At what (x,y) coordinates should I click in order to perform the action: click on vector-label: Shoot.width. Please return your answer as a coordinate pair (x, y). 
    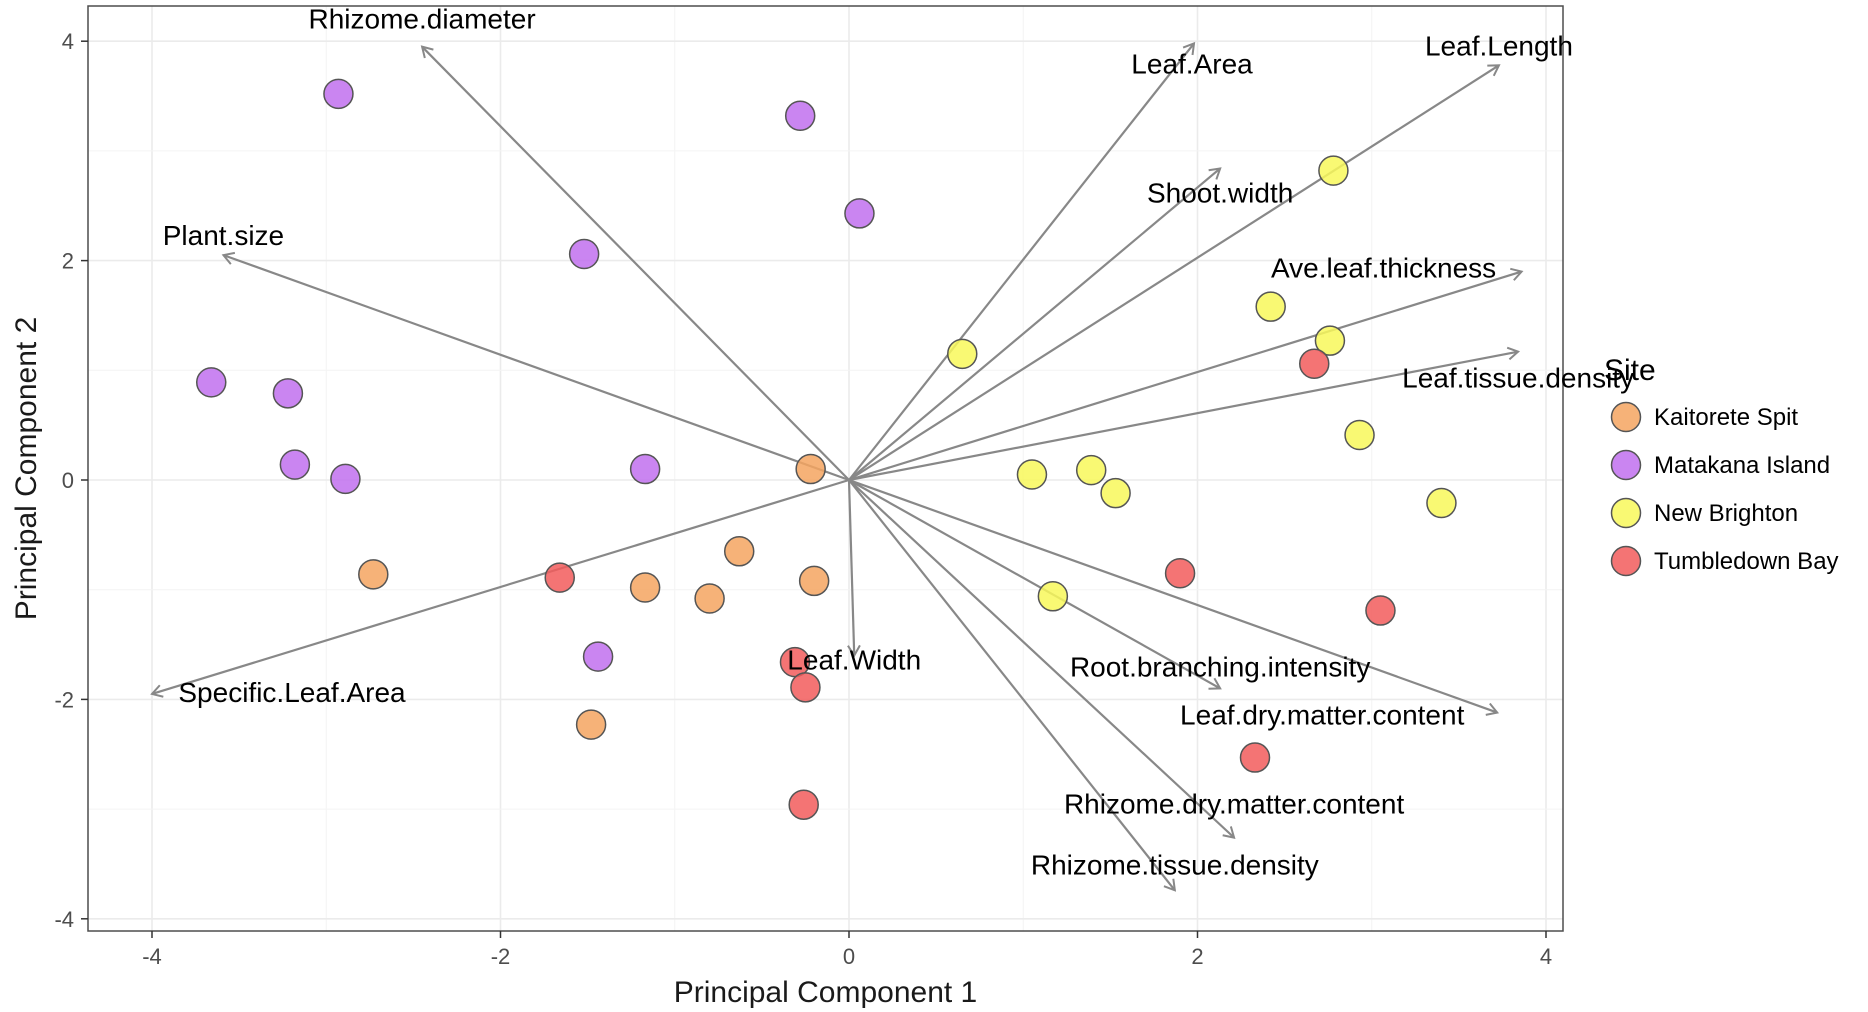
    Looking at the image, I should click on (1220, 192).